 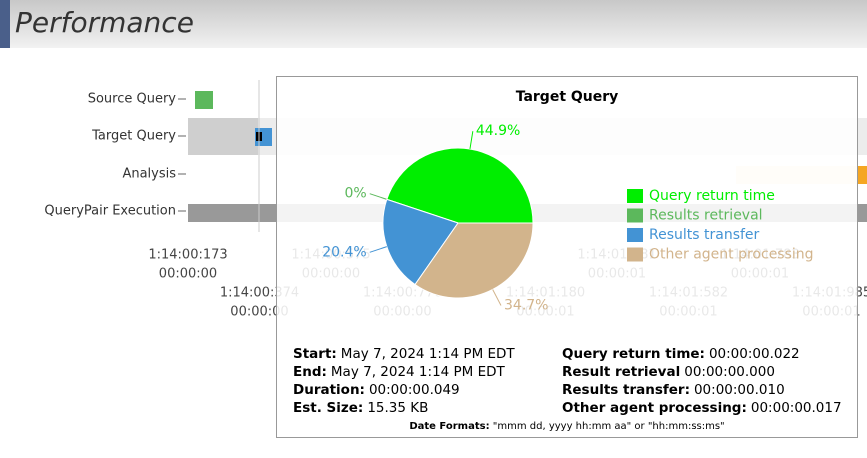 What do you see at coordinates (187, 265) in the screenshot?
I see `x-tick: 1:14:00:173 00:00:00` at bounding box center [187, 265].